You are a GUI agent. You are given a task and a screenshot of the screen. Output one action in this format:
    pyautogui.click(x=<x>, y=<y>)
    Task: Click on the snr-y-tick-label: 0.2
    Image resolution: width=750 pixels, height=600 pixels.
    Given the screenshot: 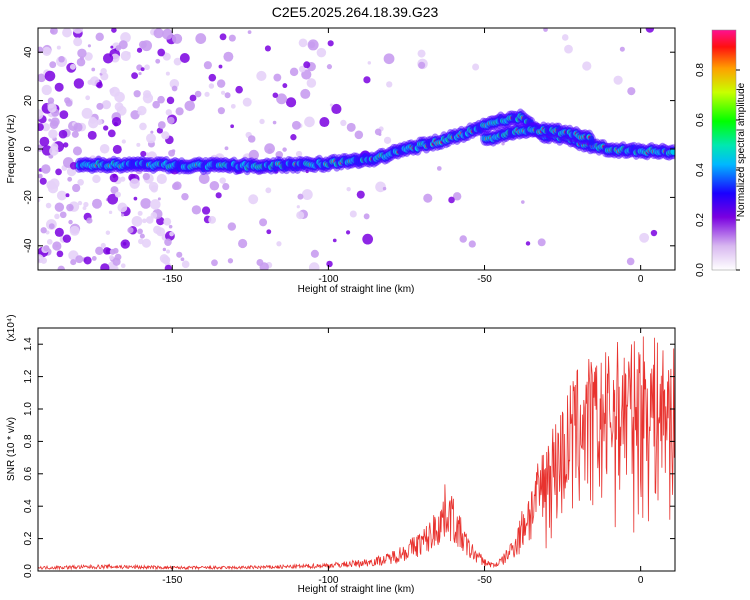 What is the action you would take?
    pyautogui.click(x=28, y=538)
    